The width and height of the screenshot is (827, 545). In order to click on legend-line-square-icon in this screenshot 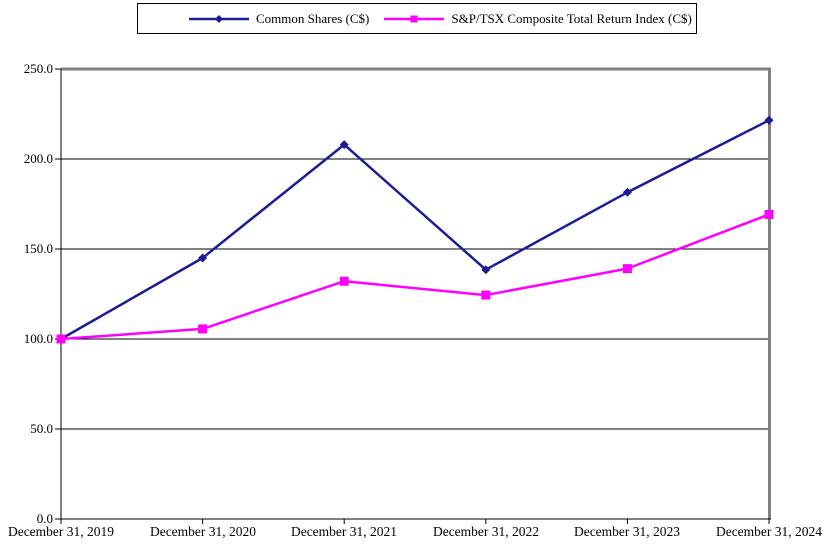, I will do `click(414, 18)`.